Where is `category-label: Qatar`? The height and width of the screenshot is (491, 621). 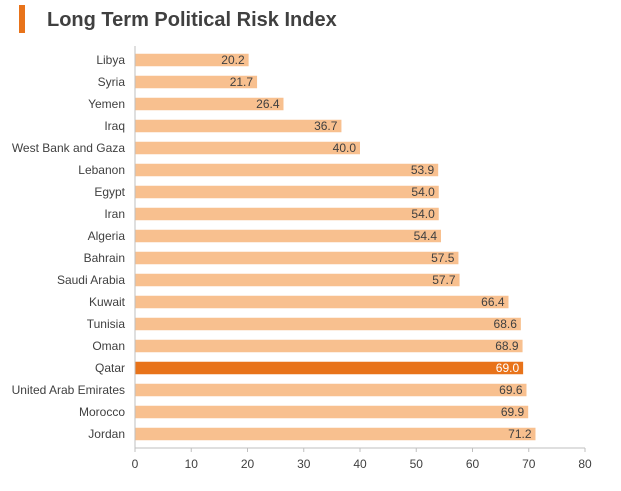
category-label: Qatar is located at coordinates (110, 368).